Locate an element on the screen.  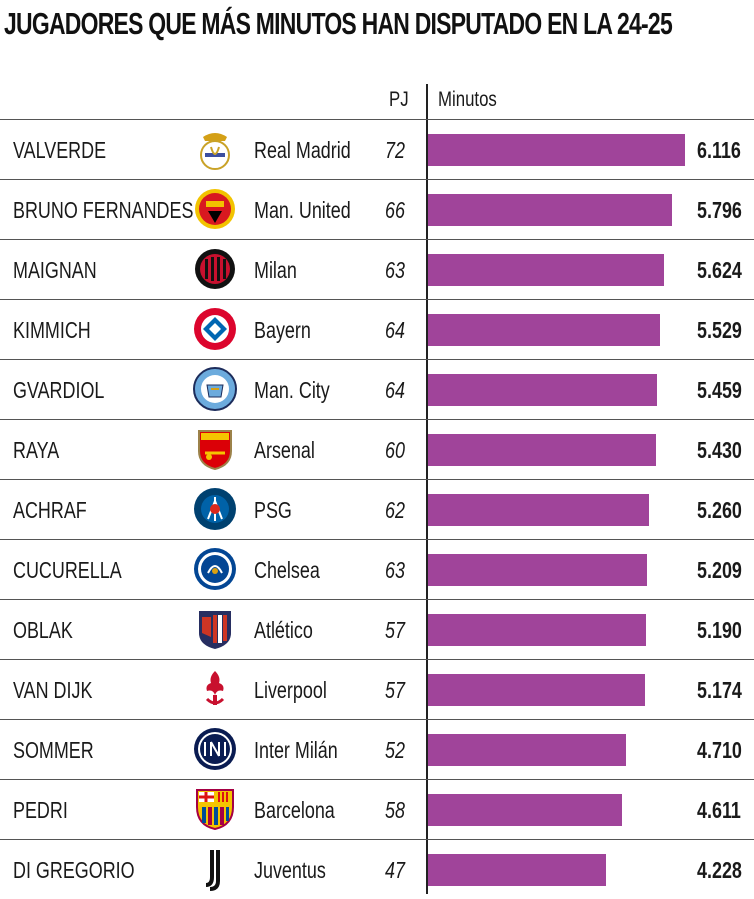
minutes-value-label: 5.459 is located at coordinates (719, 390).